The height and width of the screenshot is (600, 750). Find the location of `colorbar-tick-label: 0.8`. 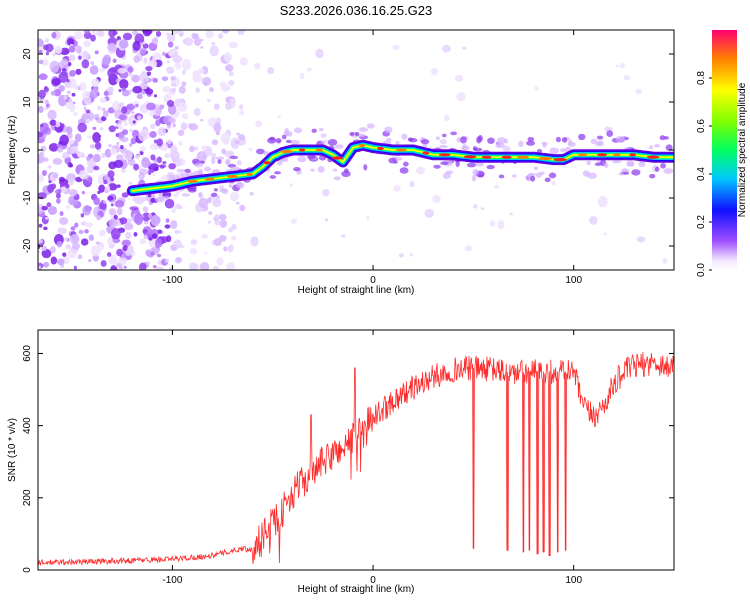

colorbar-tick-label: 0.8 is located at coordinates (701, 78).